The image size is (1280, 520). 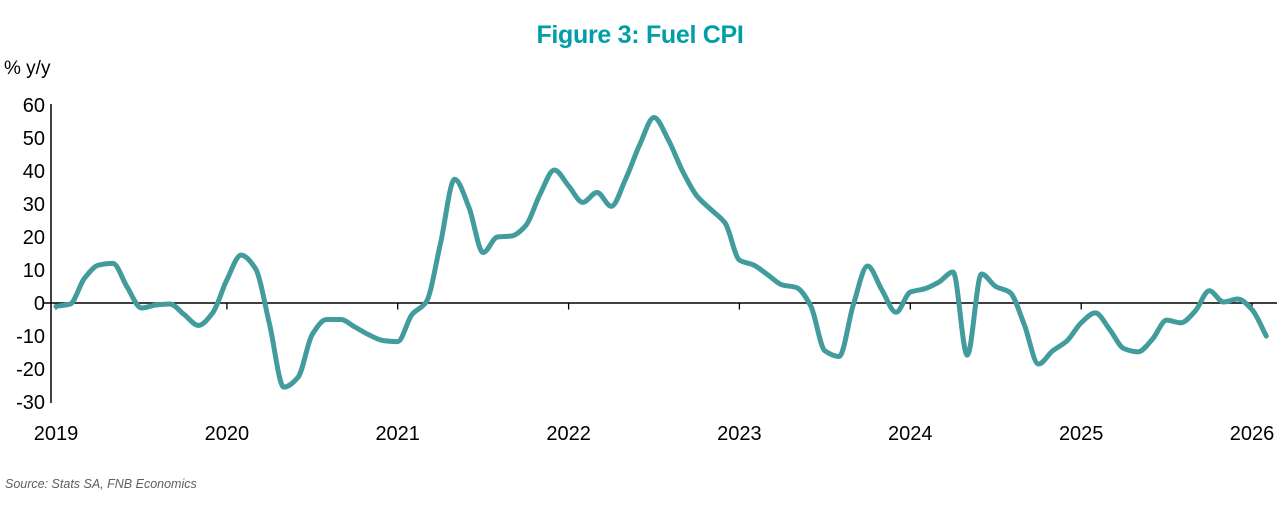 What do you see at coordinates (101, 484) in the screenshot?
I see `source-note: Source: Stats SA, FNB Economics` at bounding box center [101, 484].